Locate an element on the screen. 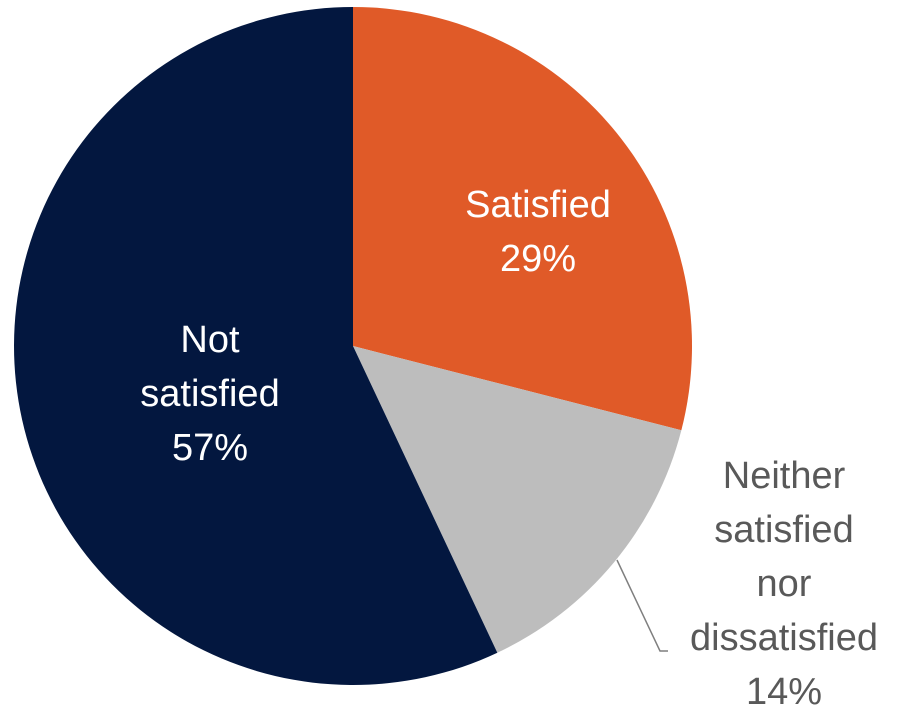 This screenshot has height=710, width=902. slice-value-label: 29% is located at coordinates (538, 259).